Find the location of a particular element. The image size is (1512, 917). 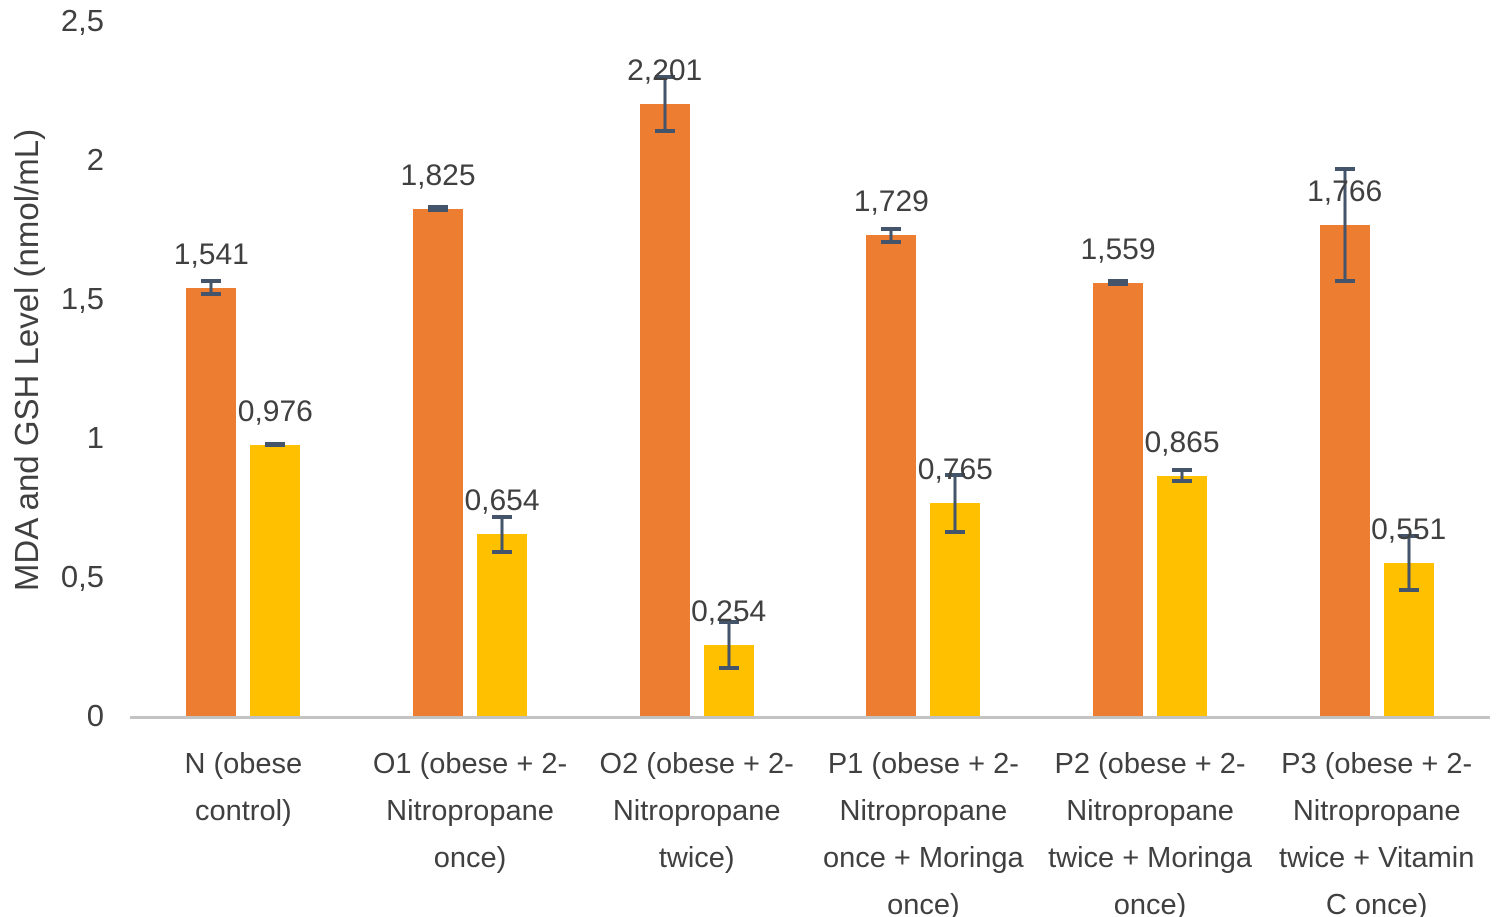

data-label: 1,825 is located at coordinates (438, 175).